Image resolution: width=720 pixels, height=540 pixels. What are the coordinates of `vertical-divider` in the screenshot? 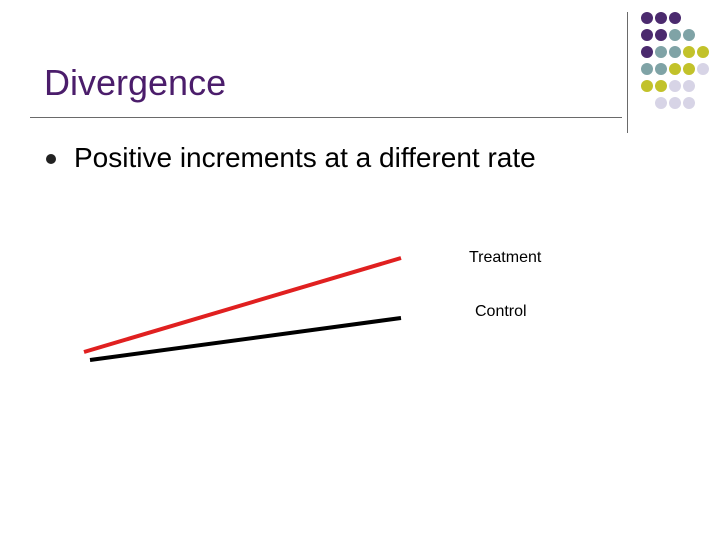 It's located at (627, 72).